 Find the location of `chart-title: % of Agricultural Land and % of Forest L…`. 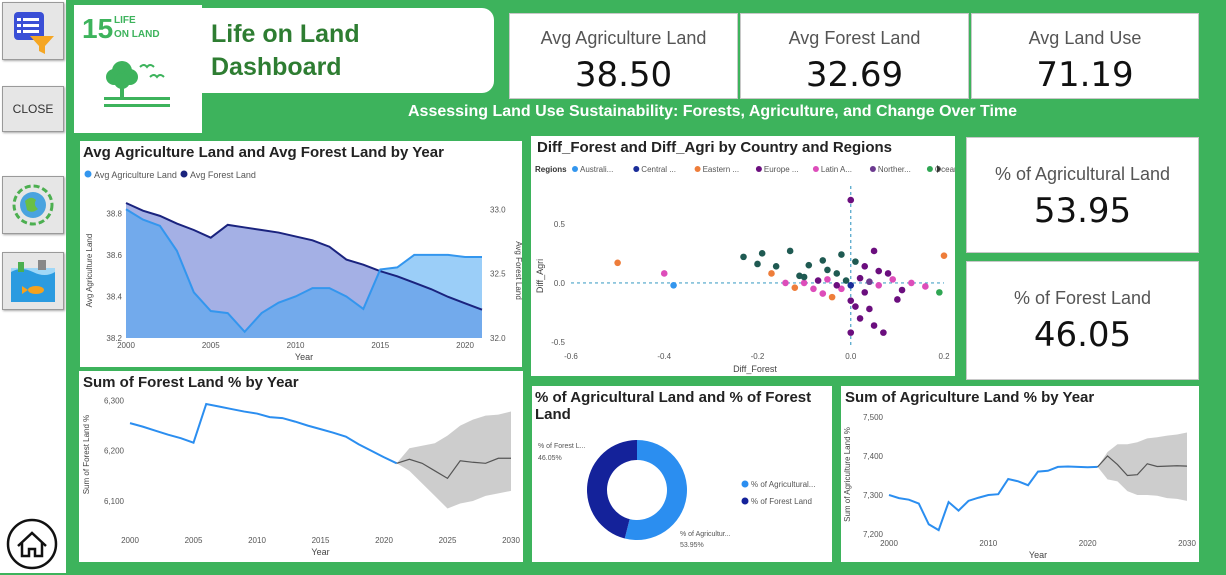

chart-title: % of Agricultural Land and % of Forest L… is located at coordinates (673, 406).